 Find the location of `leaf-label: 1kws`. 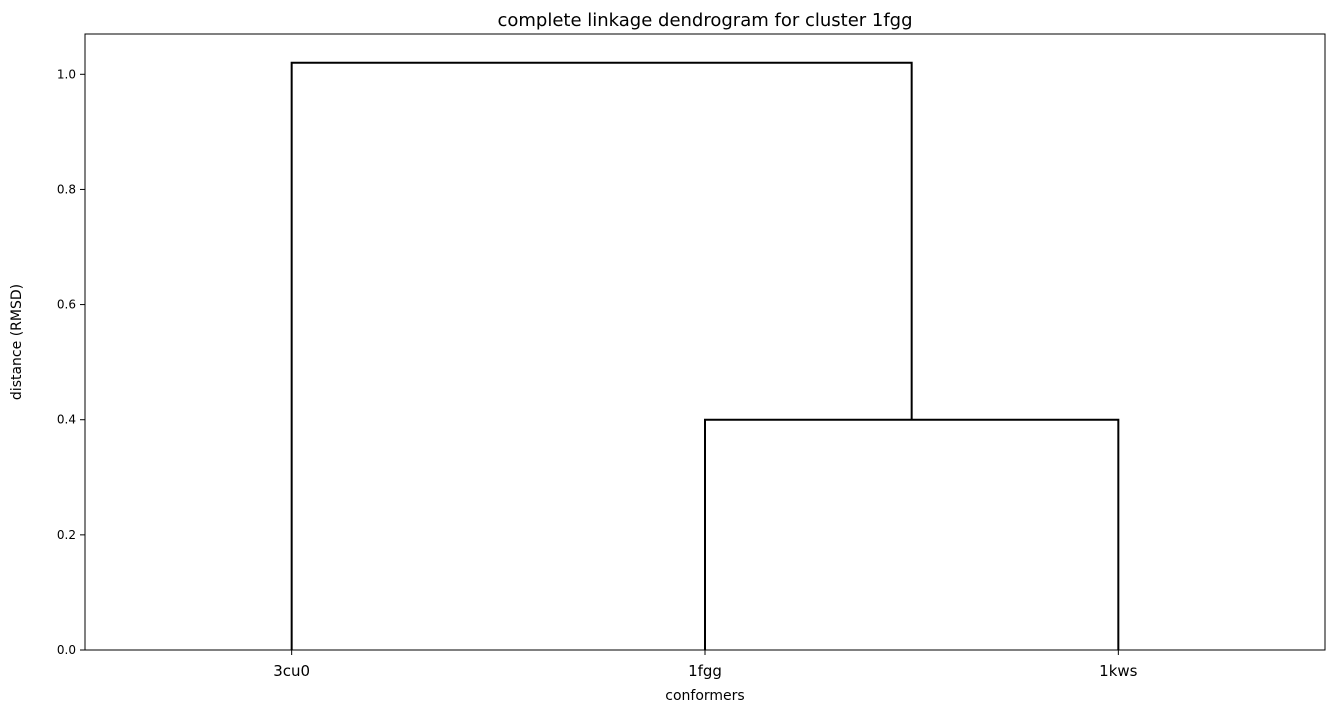

leaf-label: 1kws is located at coordinates (1118, 671).